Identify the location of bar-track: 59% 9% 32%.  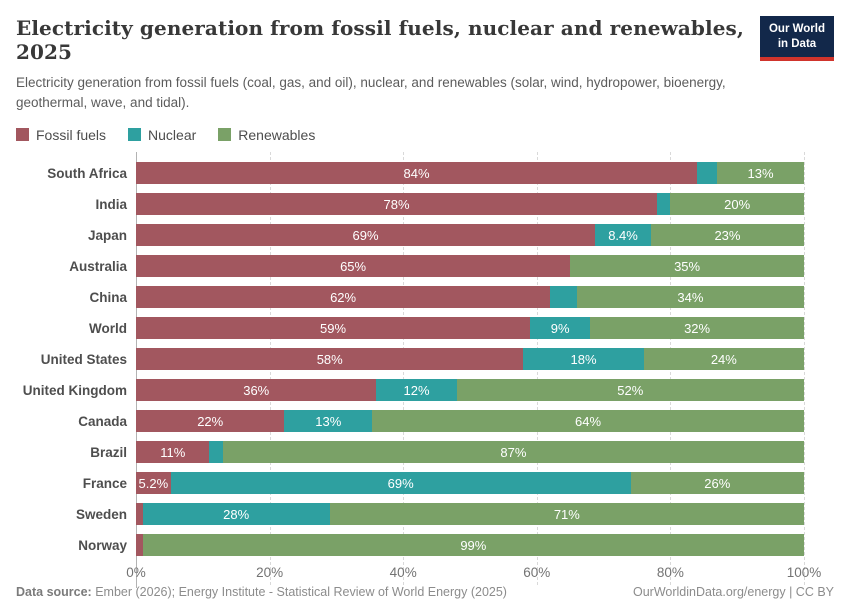
(470, 328).